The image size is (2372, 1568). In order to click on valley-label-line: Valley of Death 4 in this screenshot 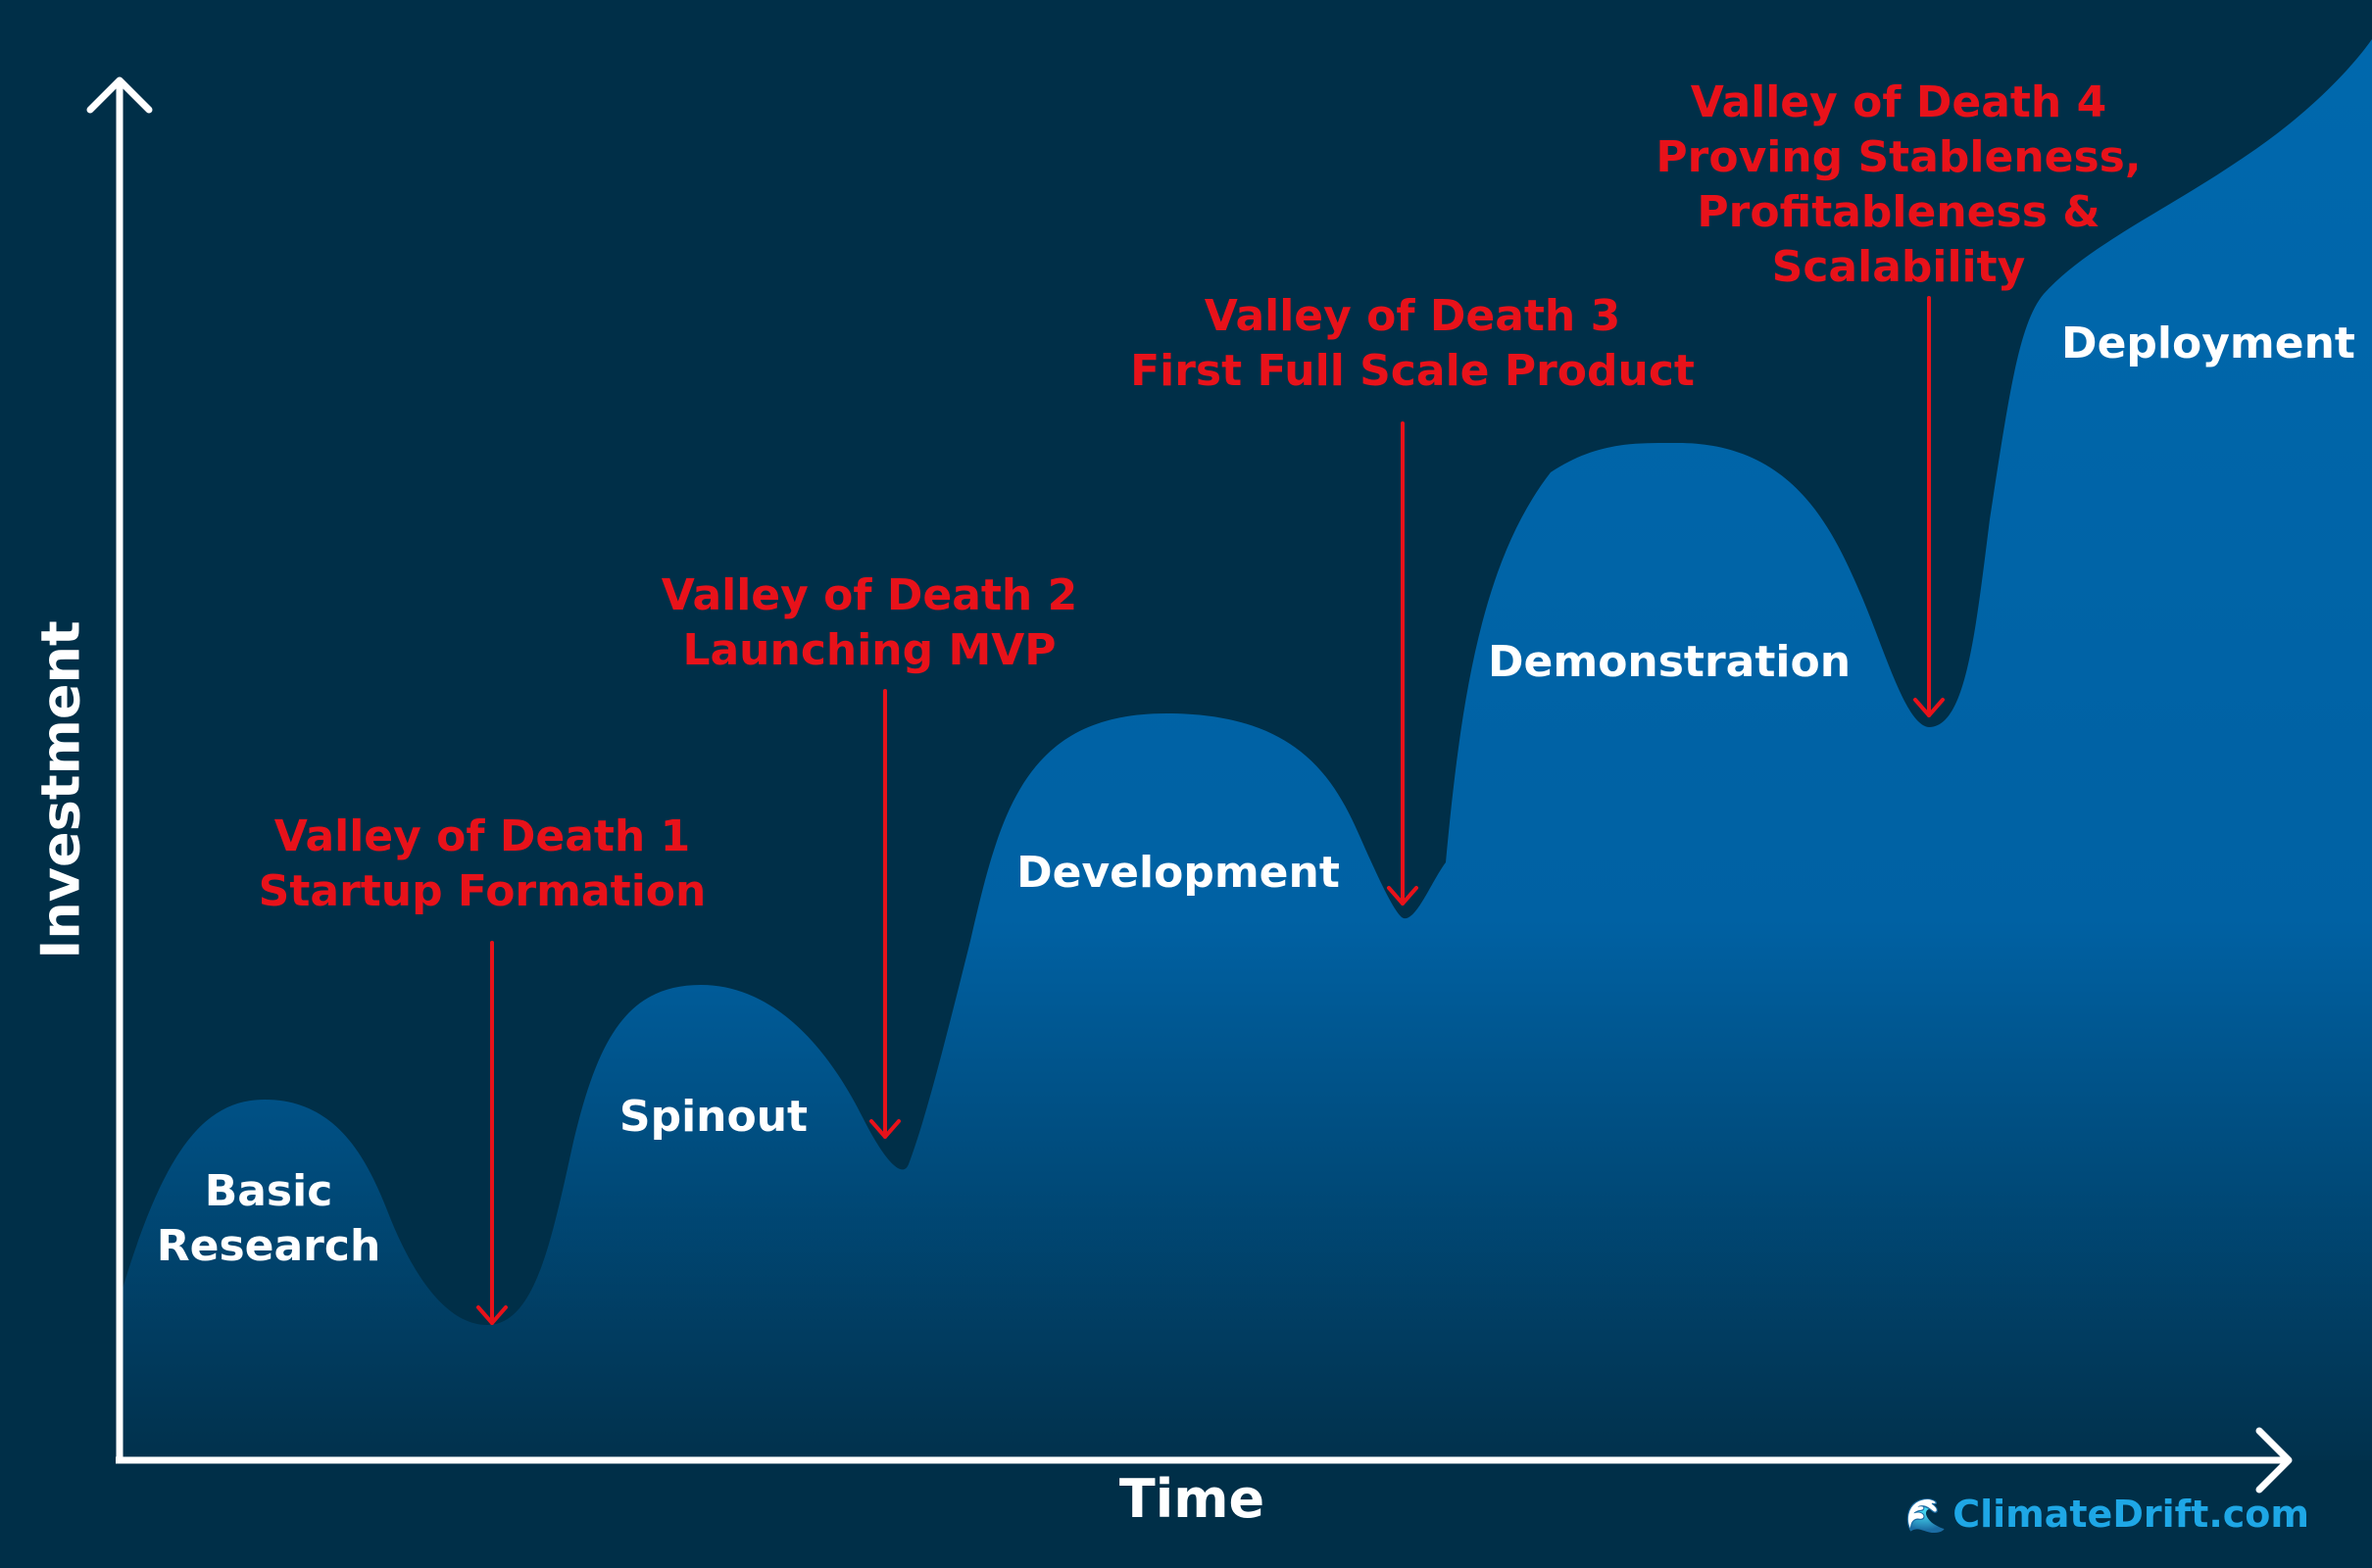, I will do `click(1899, 102)`.